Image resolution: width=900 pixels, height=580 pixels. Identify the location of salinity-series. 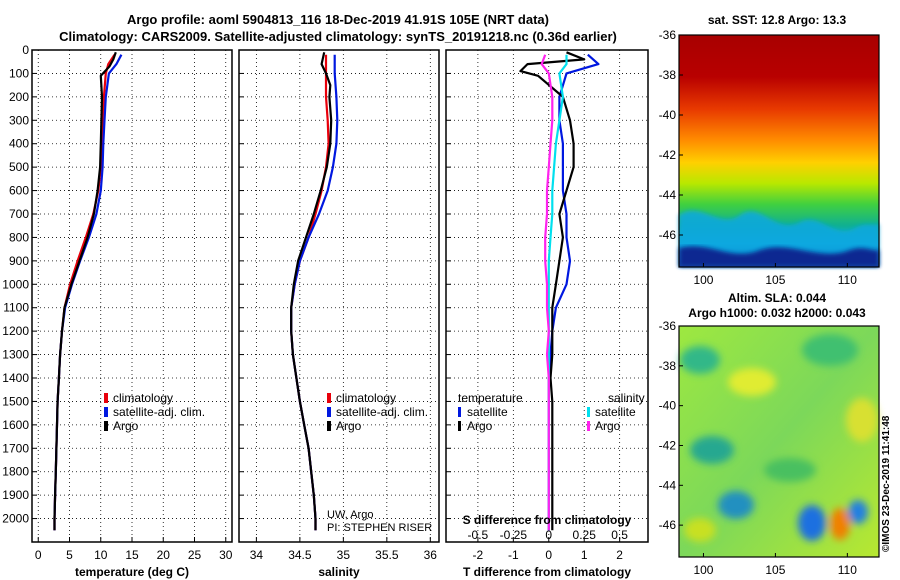
(314, 291).